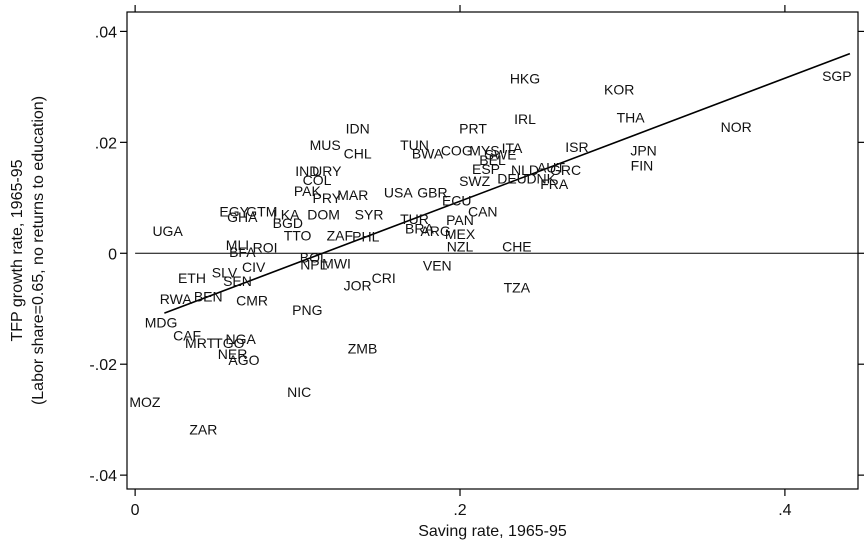  I want to click on point-label-kor: KOR, so click(619, 90).